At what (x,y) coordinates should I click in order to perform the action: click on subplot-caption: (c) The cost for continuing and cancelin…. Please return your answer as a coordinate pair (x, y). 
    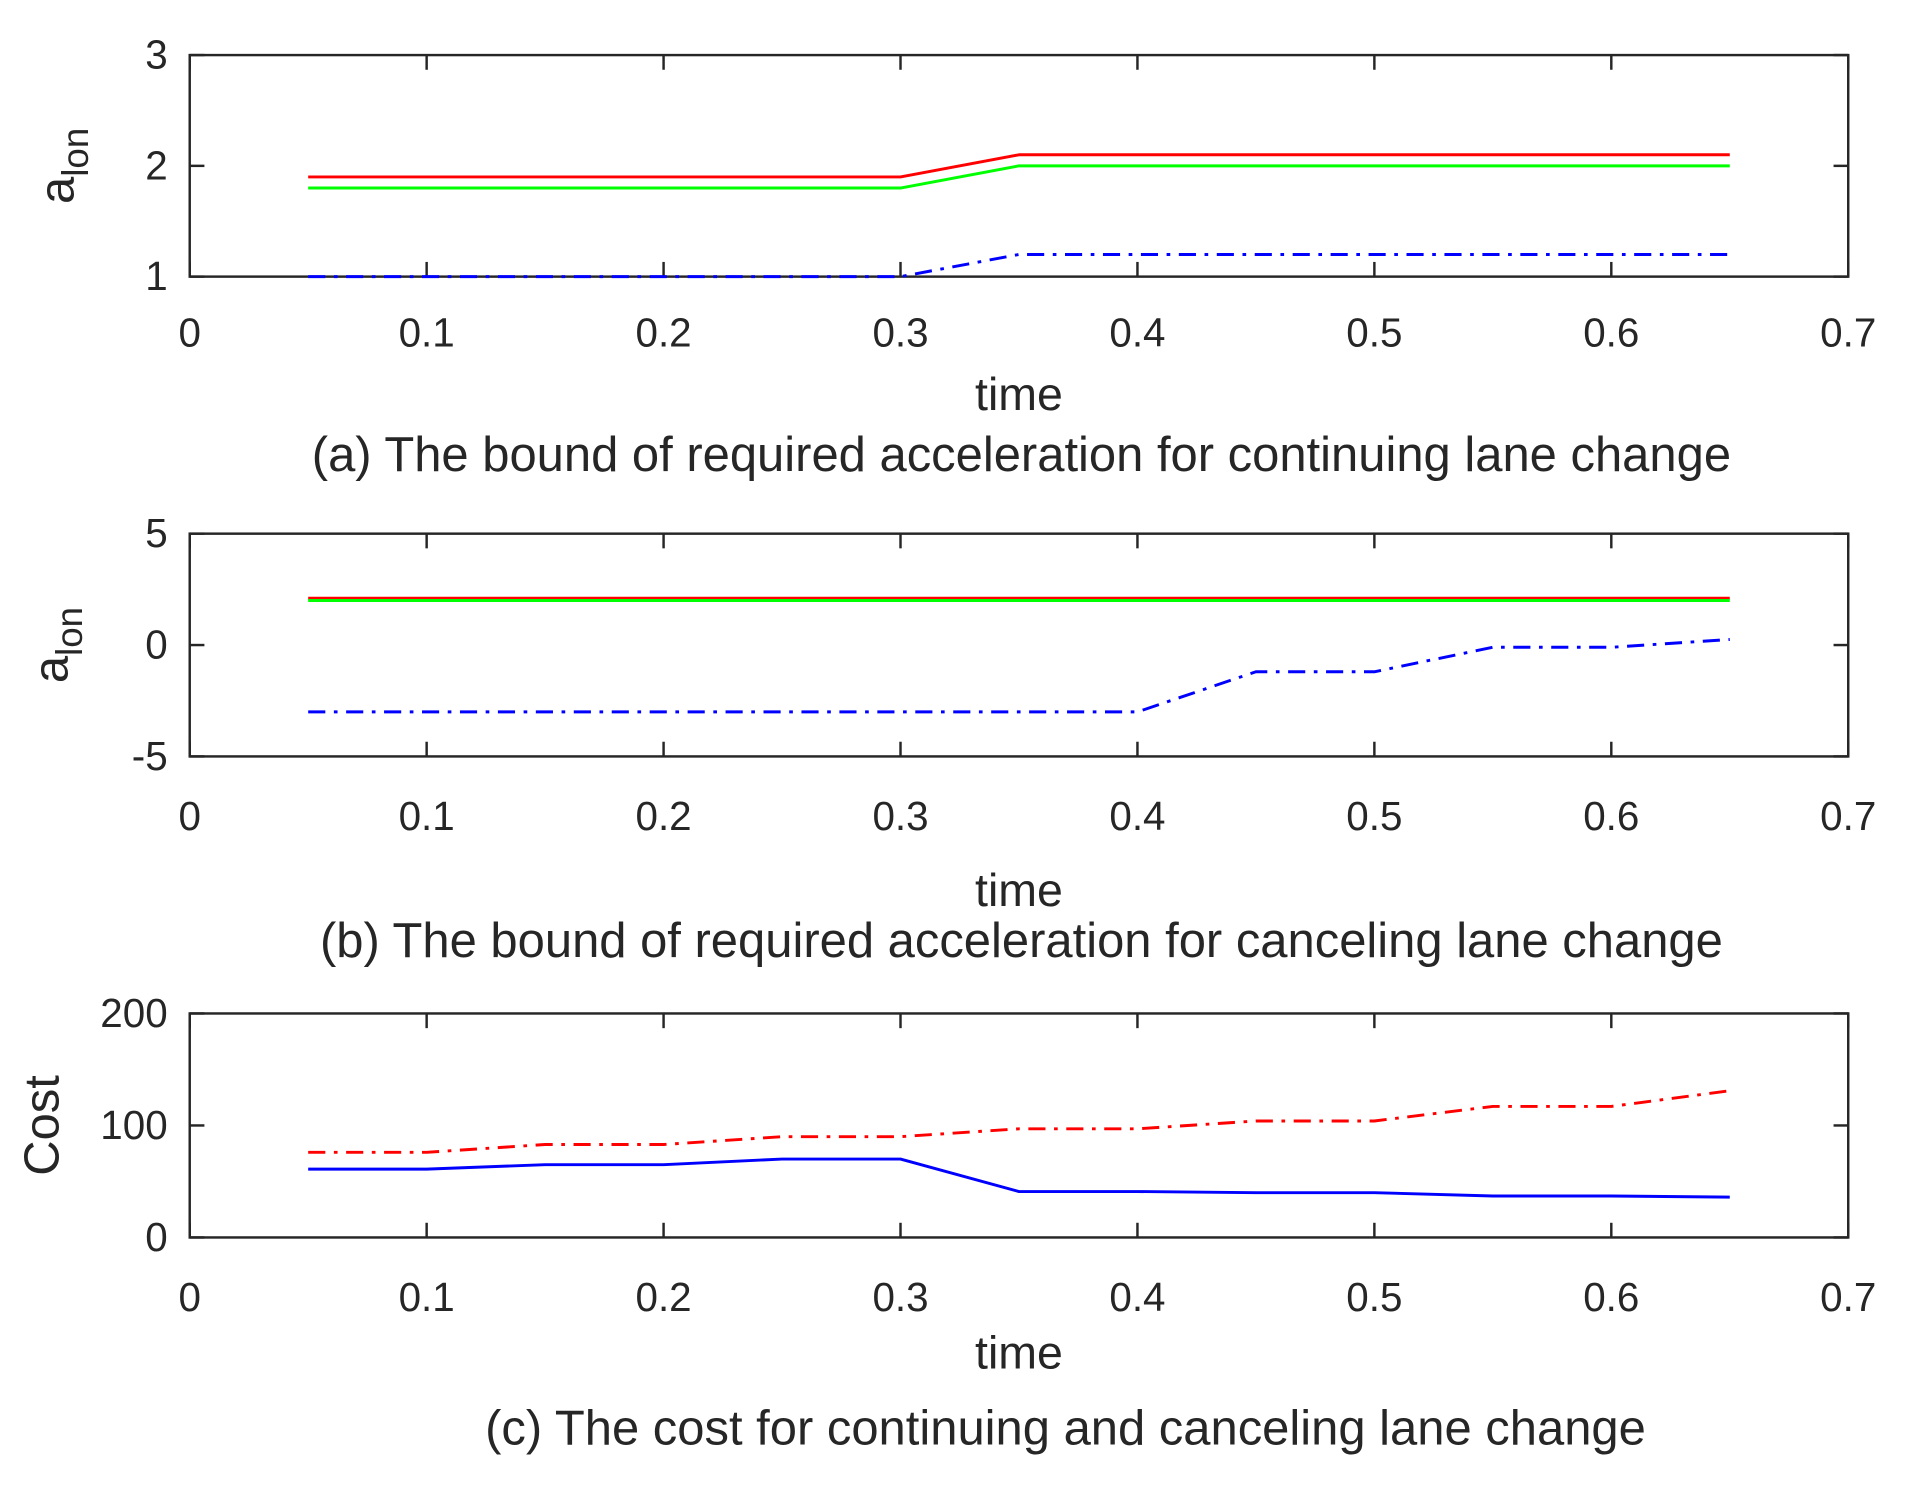
    Looking at the image, I should click on (1065, 1428).